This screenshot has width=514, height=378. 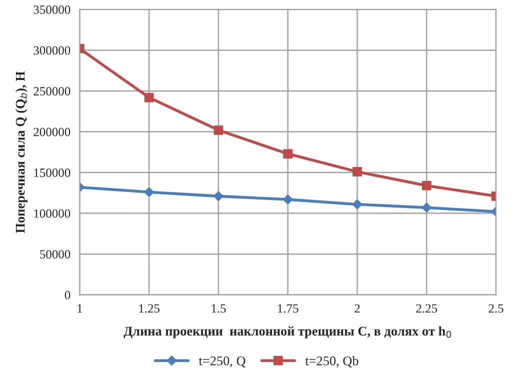 I want to click on x-tick-label: 1.75, so click(x=288, y=308).